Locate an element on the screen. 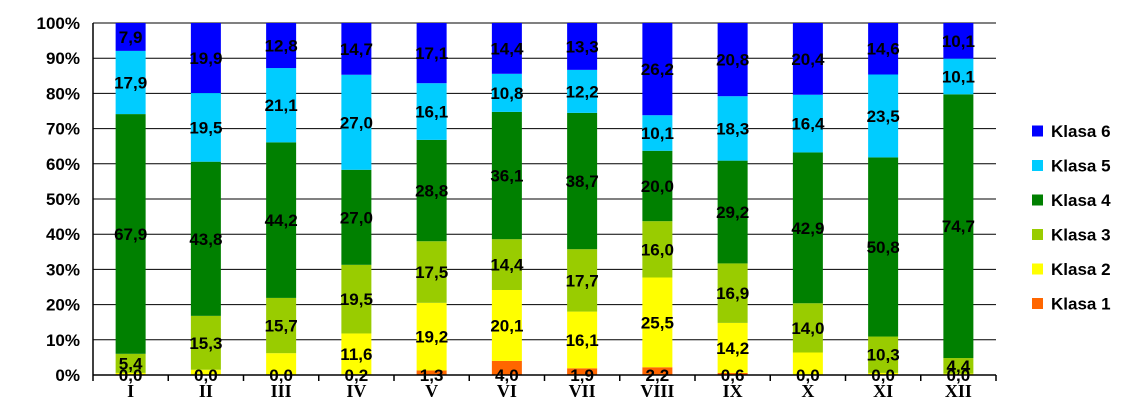 The image size is (1134, 405). legend-label: Klasa 5 is located at coordinates (1081, 166).